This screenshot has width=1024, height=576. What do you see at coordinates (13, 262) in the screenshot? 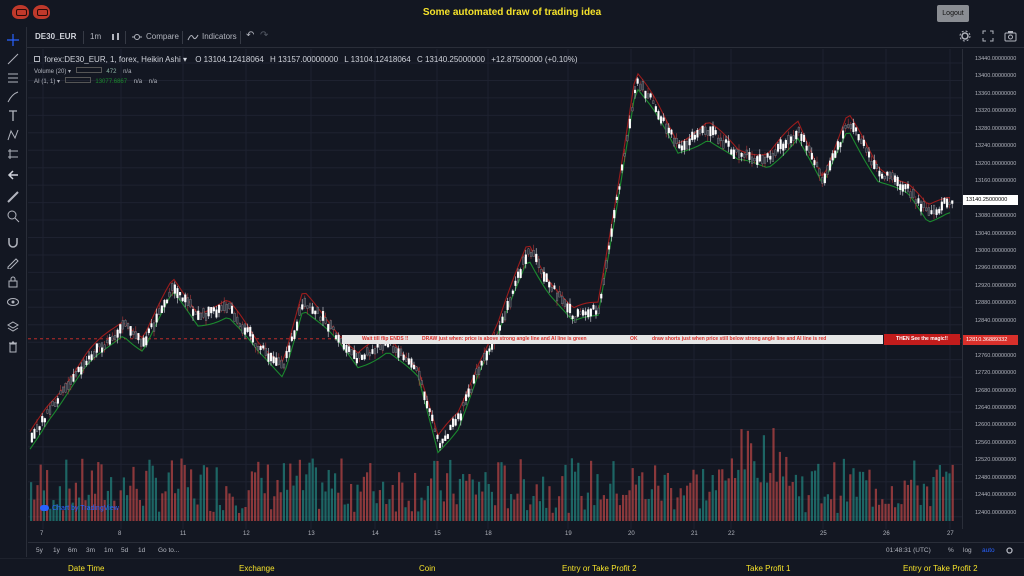
I see `lock-pencil-icon` at bounding box center [13, 262].